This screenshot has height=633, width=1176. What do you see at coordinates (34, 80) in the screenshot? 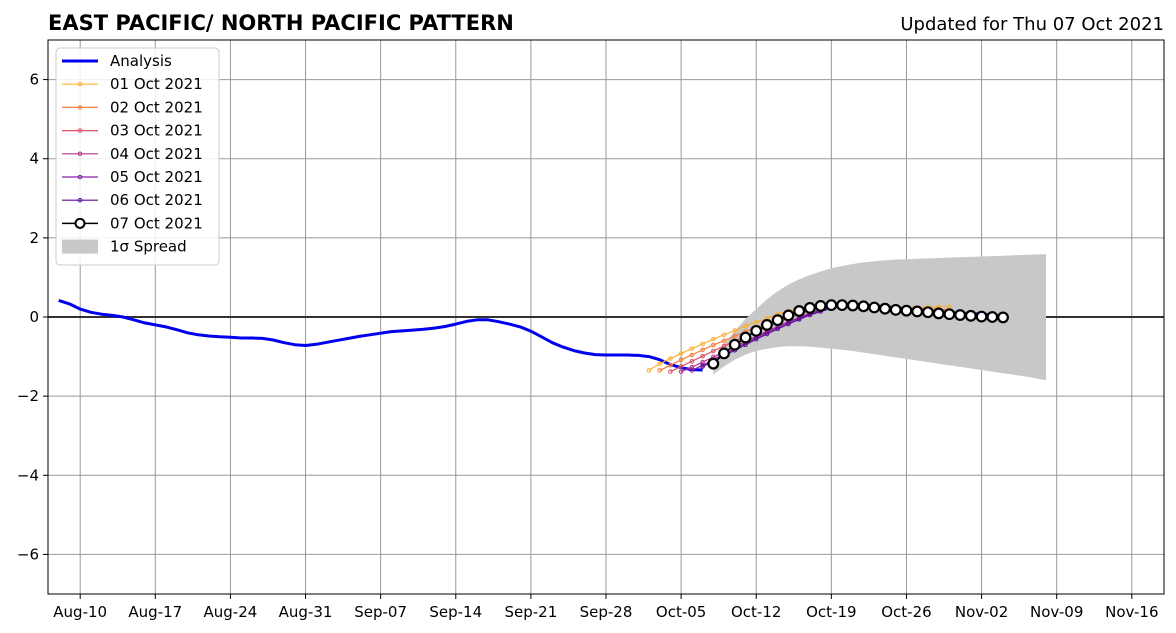
I see `y-tick-label: 6` at bounding box center [34, 80].